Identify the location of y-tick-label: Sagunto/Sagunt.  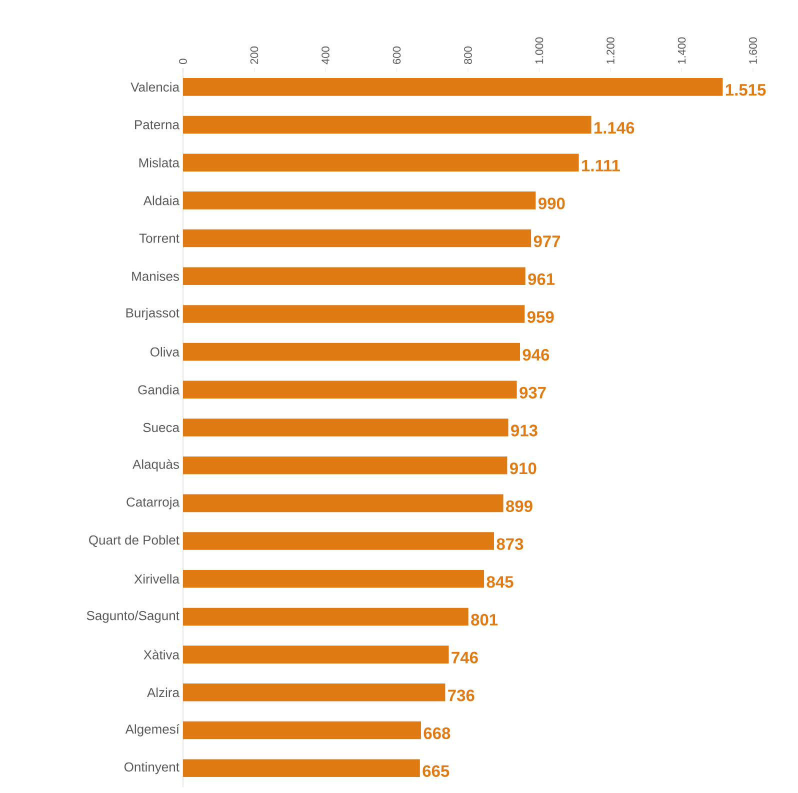
(133, 616).